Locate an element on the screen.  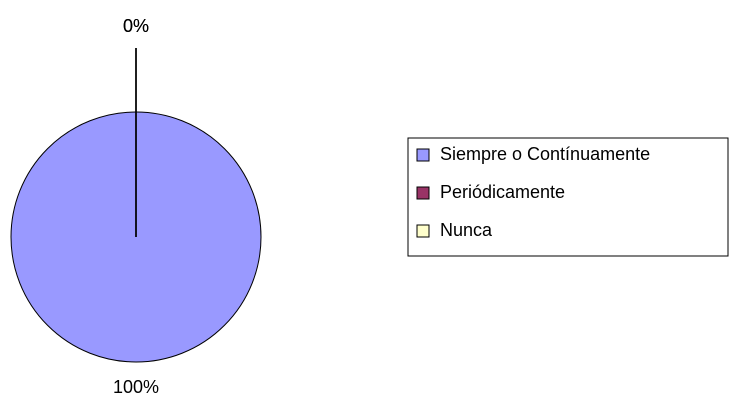
legend-box is located at coordinates (568, 197).